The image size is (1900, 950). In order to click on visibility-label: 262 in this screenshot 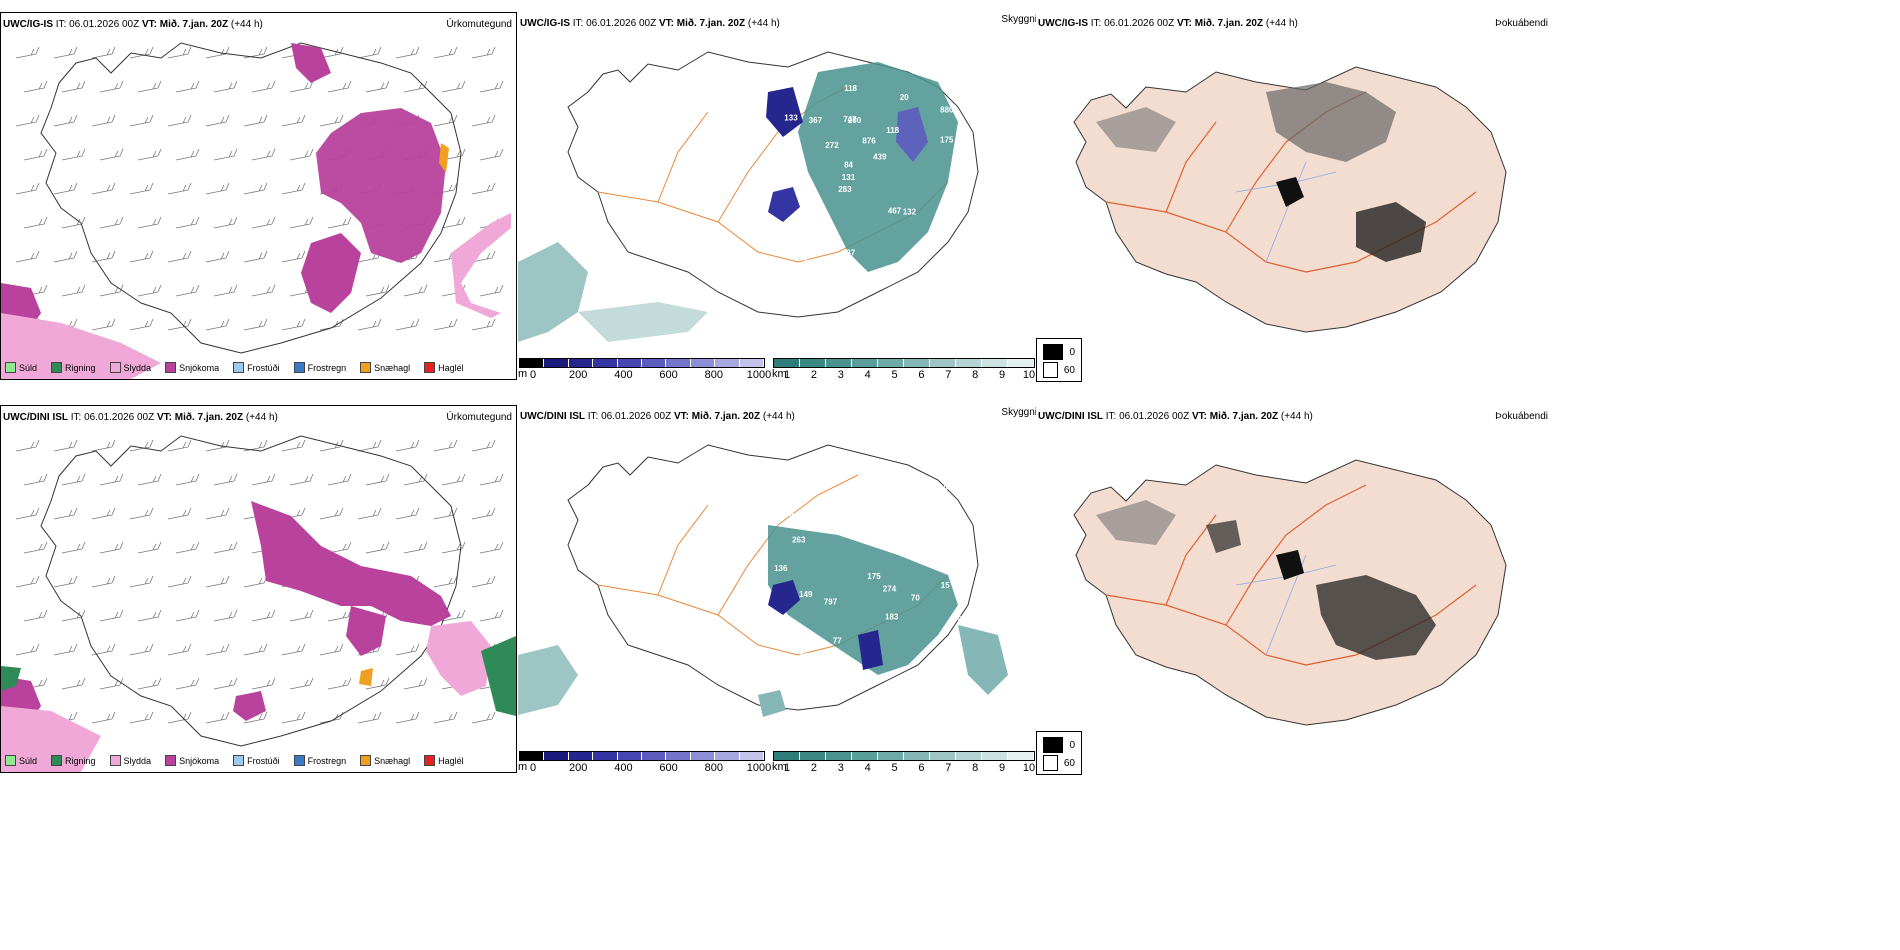, I will do `click(795, 238)`.